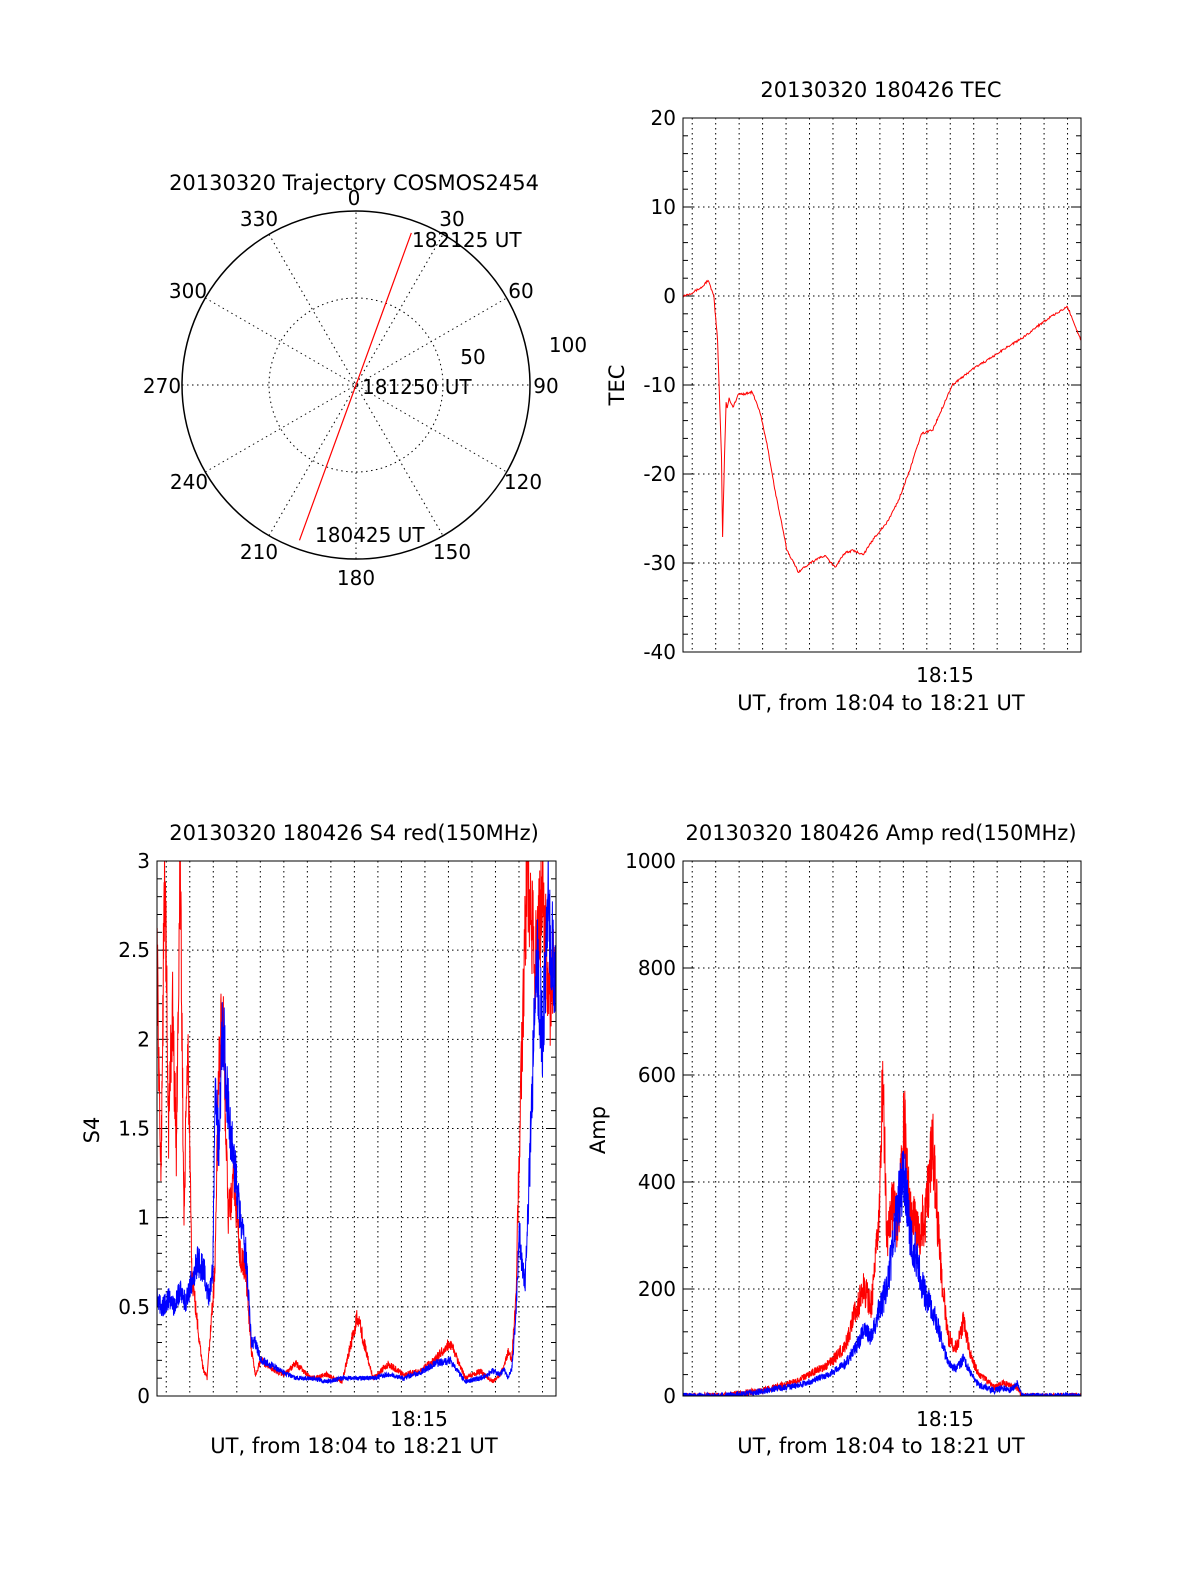 Image resolution: width=1200 pixels, height=1575 pixels. I want to click on polar-spokes, so click(356, 385).